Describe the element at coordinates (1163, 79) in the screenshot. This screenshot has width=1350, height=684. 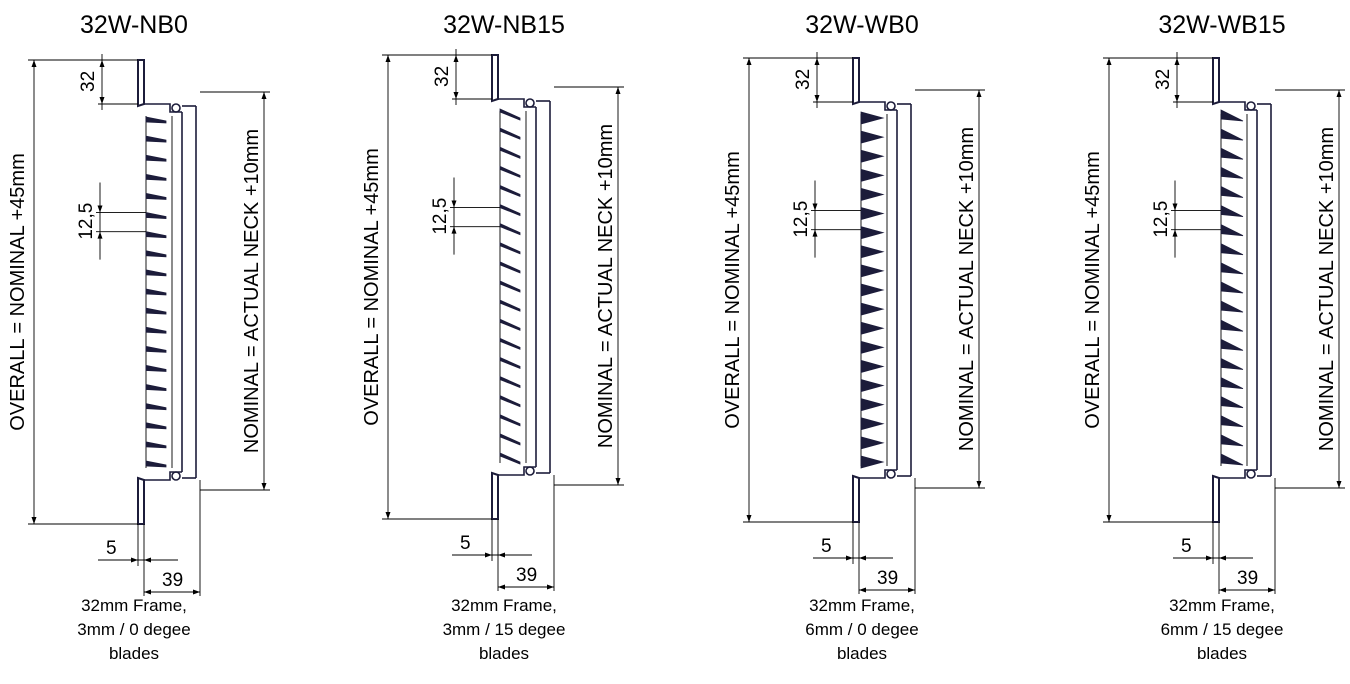
I see `frame-height-label: 32` at that location.